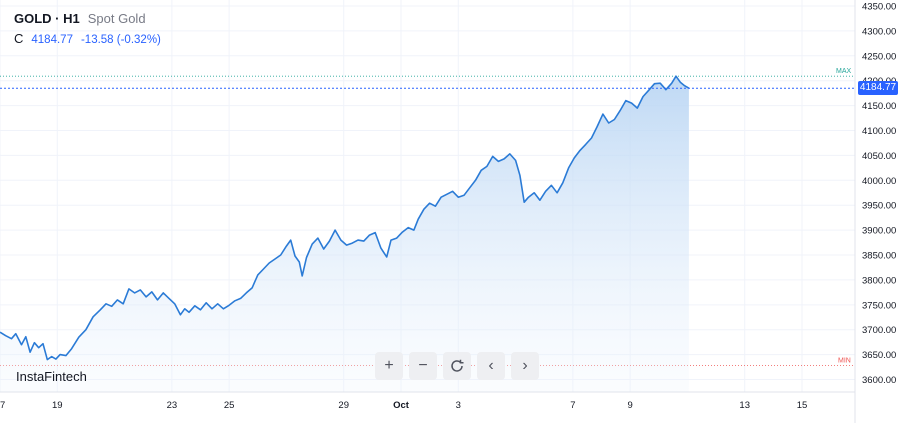 The image size is (900, 423). What do you see at coordinates (116, 18) in the screenshot?
I see `symbol-description: Spot Gold` at bounding box center [116, 18].